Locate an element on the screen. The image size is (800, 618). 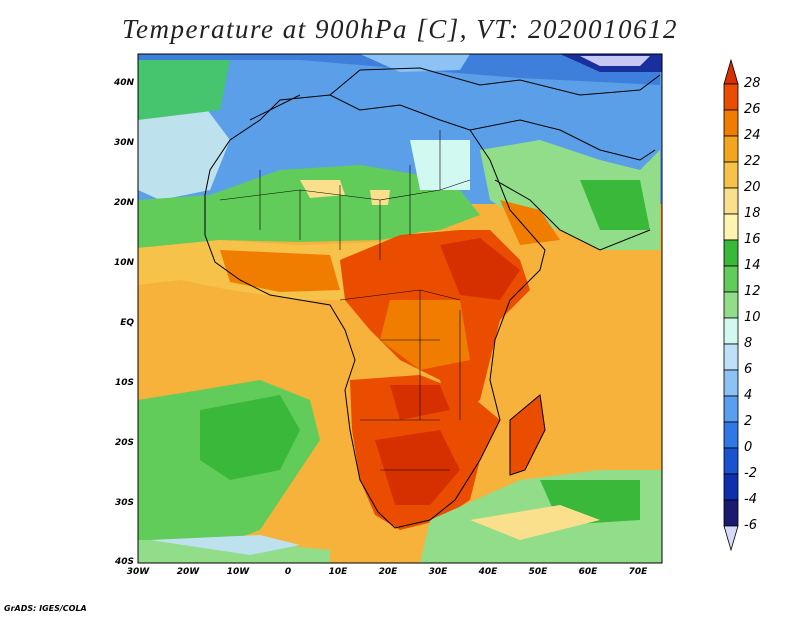
cold-atlantic-patch is located at coordinates (184, 150).